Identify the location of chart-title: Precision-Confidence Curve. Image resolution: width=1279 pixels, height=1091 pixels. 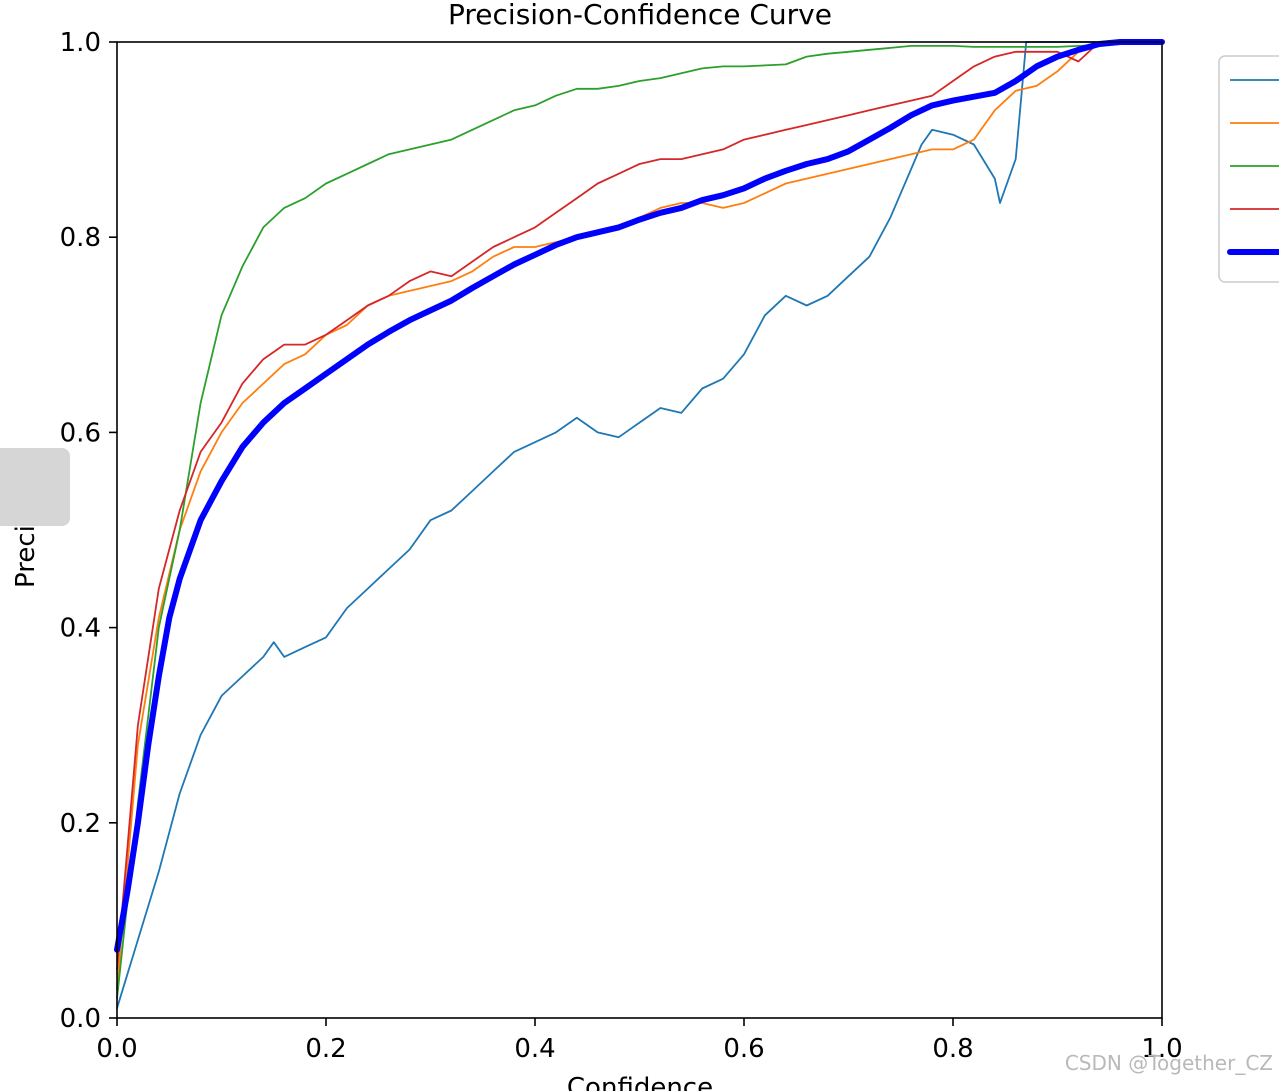
(640, 15).